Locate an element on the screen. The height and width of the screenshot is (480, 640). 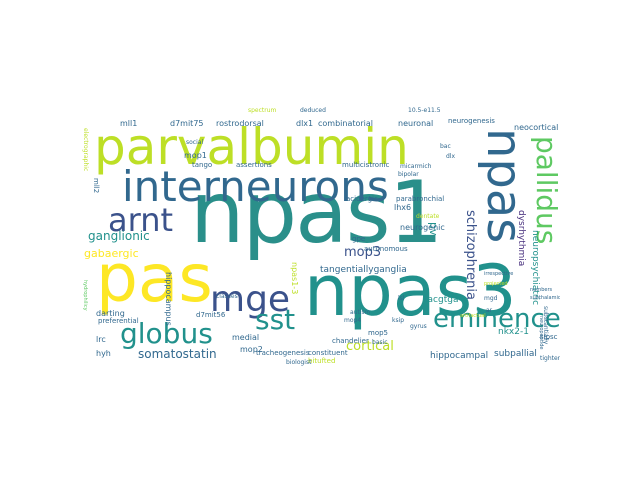
word-sipsc: sipsc is located at coordinates (549, 337).